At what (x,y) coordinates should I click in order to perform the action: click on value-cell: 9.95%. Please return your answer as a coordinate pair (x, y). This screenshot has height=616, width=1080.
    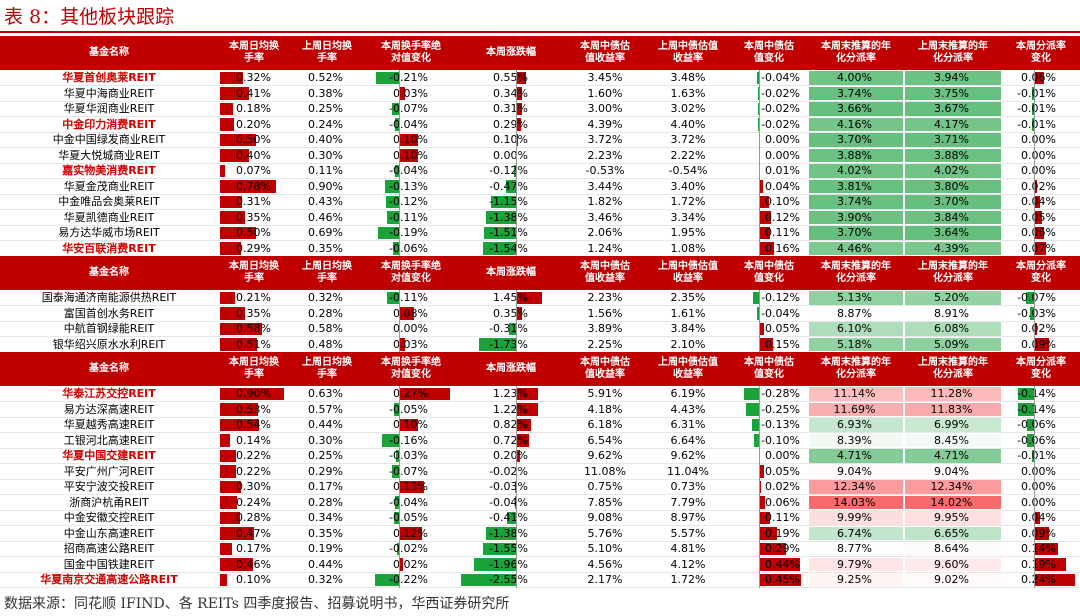
    Looking at the image, I should click on (951, 517).